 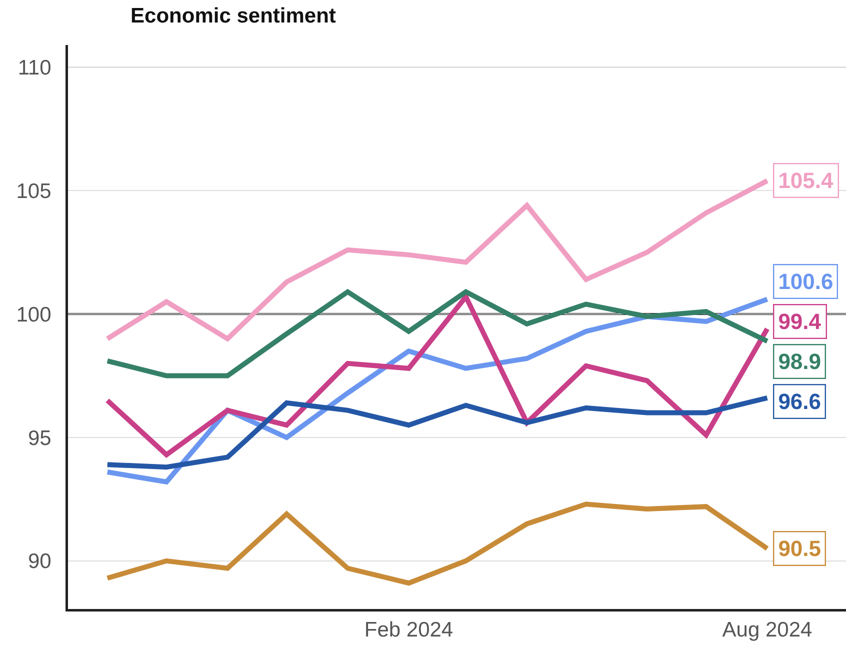 What do you see at coordinates (40, 562) in the screenshot?
I see `y-tick-label: 90` at bounding box center [40, 562].